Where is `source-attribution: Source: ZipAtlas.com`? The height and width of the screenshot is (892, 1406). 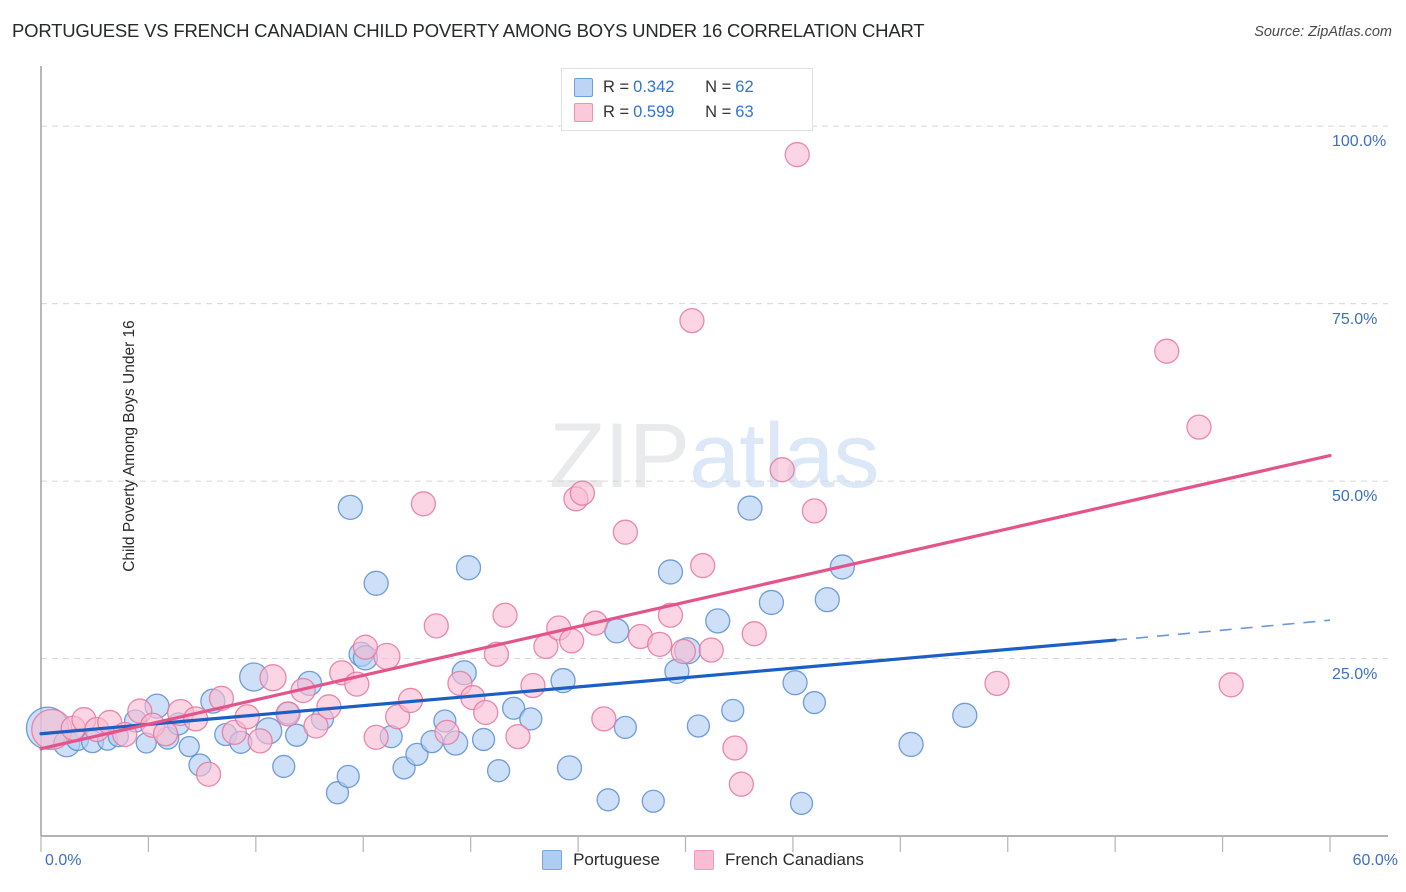
source-attribution: Source: ZipAtlas.com is located at coordinates (1323, 32).